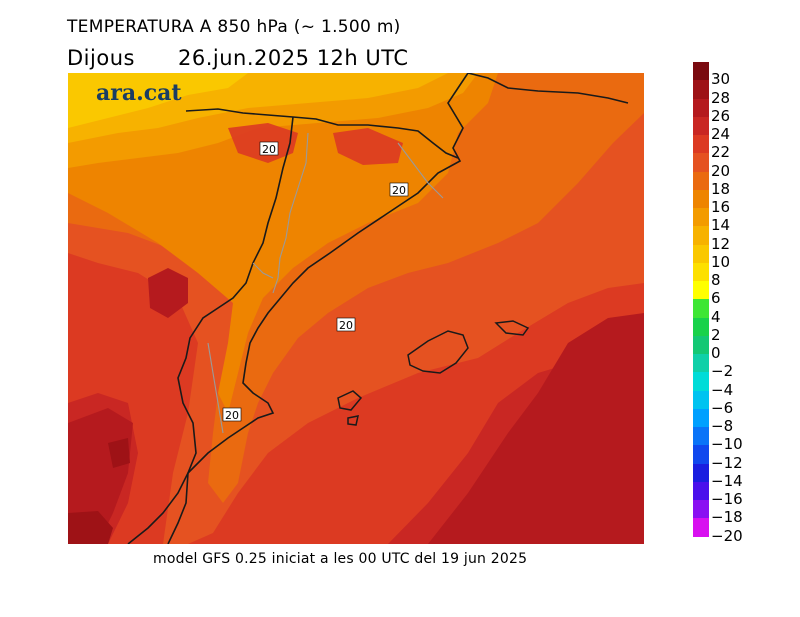 The width and height of the screenshot is (800, 617). I want to click on pyrenees-border, so click(322, 133).